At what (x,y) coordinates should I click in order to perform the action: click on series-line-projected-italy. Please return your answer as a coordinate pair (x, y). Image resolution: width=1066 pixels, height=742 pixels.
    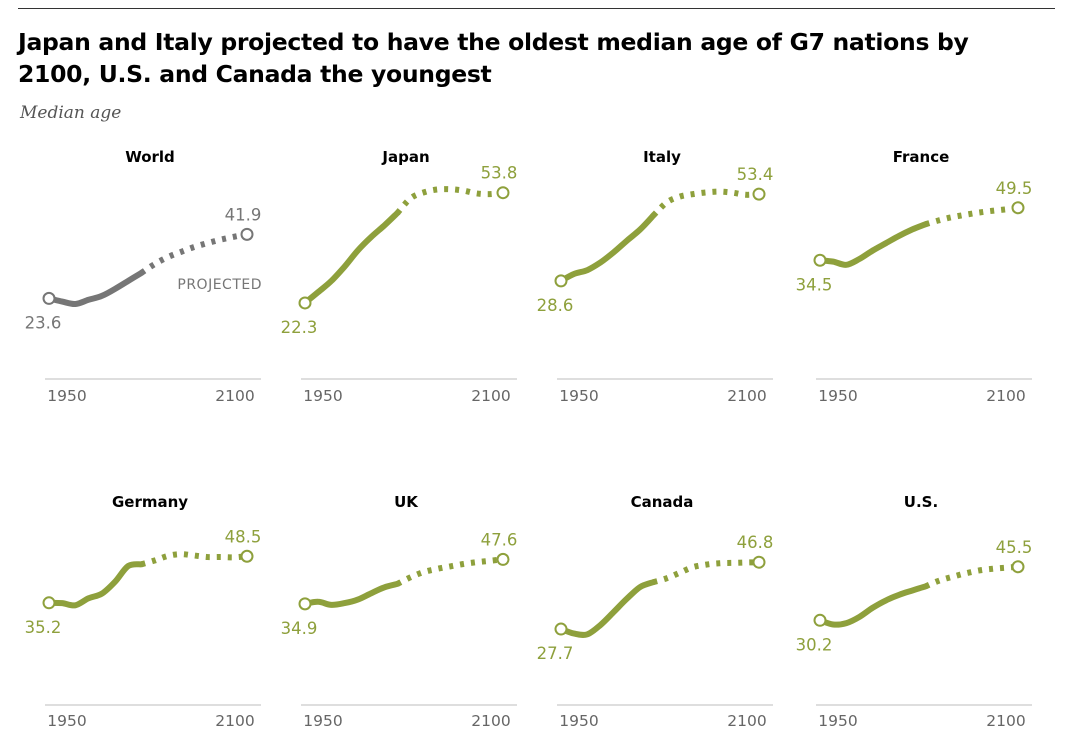
    Looking at the image, I should click on (705, 203).